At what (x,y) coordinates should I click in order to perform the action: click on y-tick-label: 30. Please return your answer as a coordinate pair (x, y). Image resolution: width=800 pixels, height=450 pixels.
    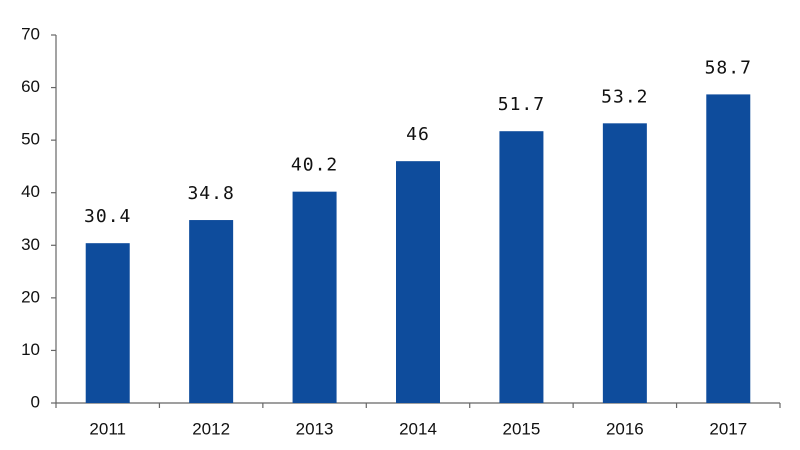
    Looking at the image, I should click on (30, 244).